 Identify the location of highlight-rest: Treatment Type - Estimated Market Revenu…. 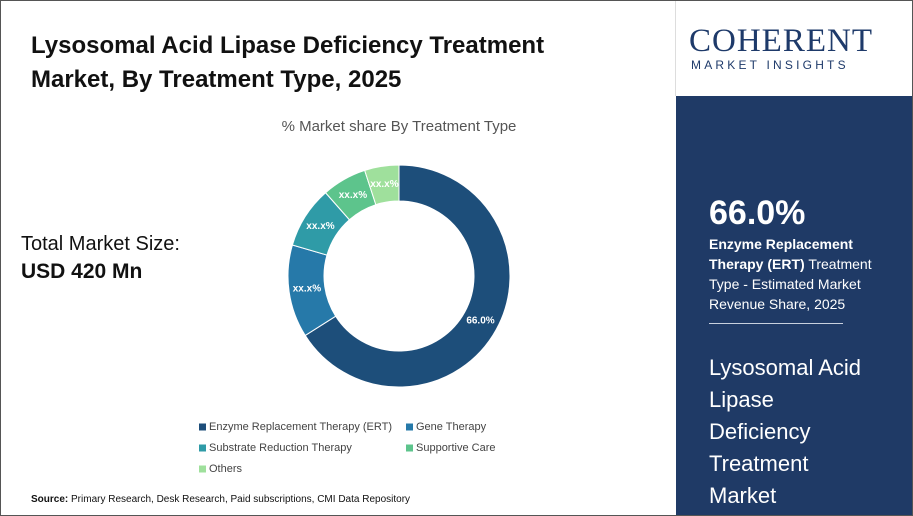
(790, 284).